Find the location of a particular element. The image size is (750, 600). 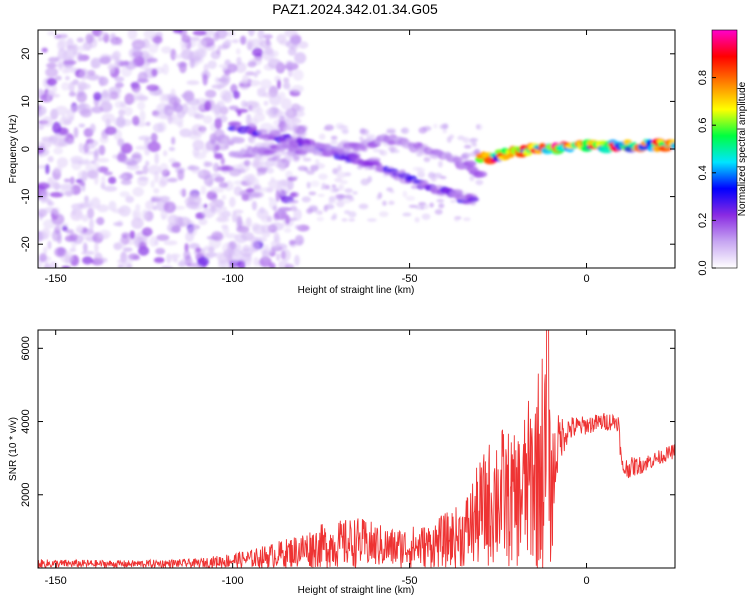

colorbar-tick-label: 0.8 is located at coordinates (703, 77).